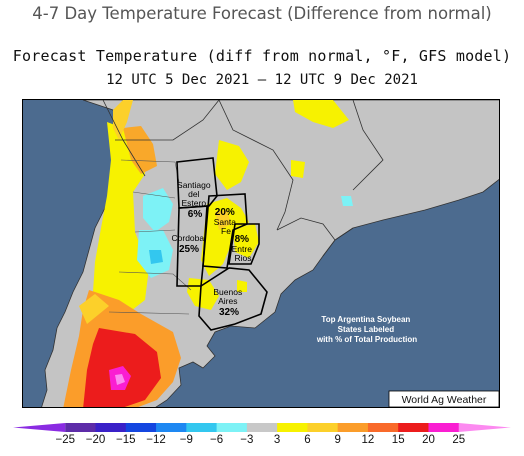 The image size is (524, 456). What do you see at coordinates (365, 319) in the screenshot?
I see `map-note-line: Top Argentina Soybean` at bounding box center [365, 319].